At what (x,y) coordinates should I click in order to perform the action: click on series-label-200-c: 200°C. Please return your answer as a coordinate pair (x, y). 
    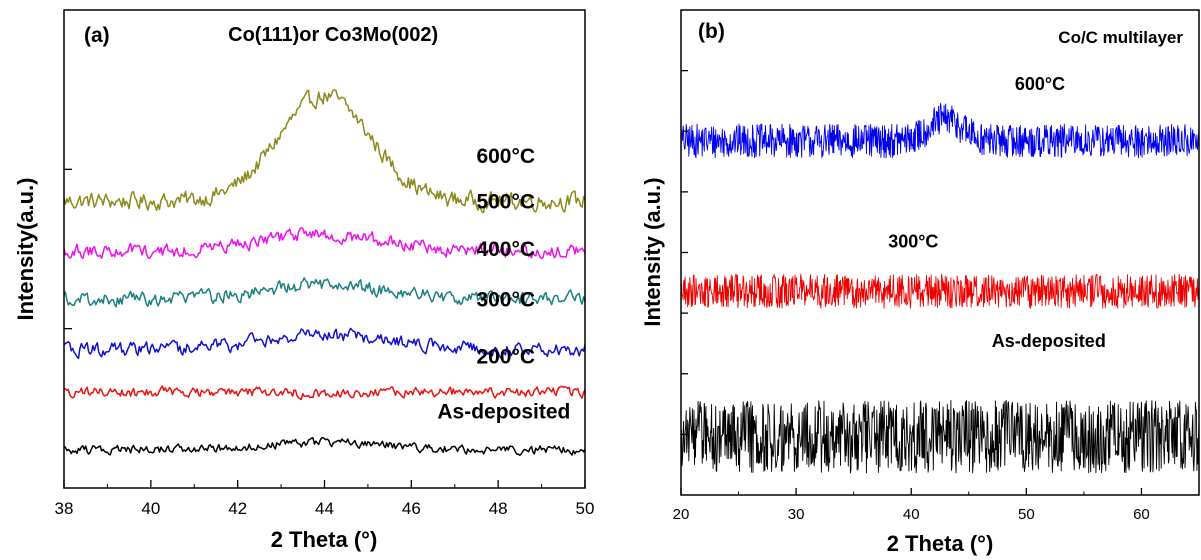
    Looking at the image, I should click on (505, 357).